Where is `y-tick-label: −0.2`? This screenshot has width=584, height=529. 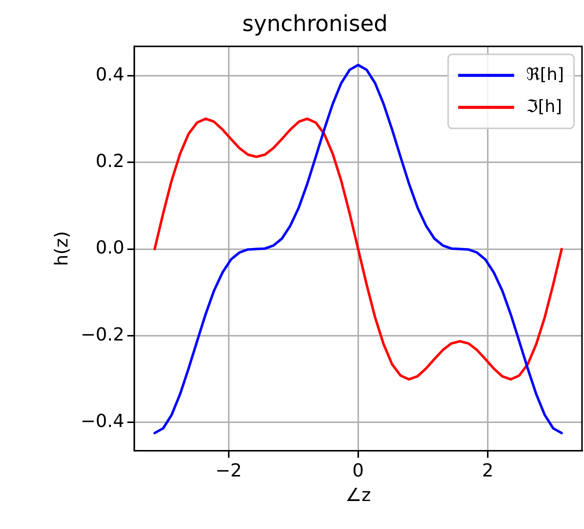 y-tick-label: −0.2 is located at coordinates (102, 335).